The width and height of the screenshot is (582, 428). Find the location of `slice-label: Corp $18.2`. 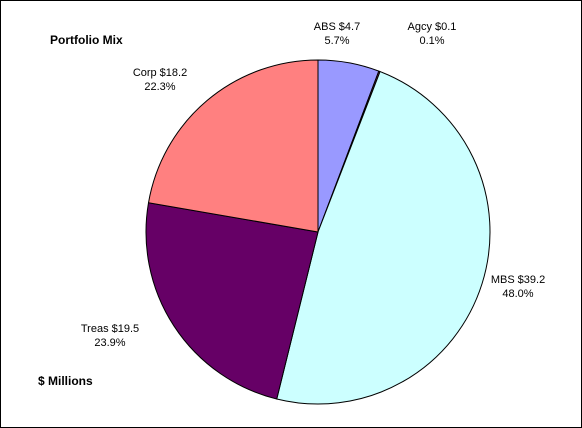

slice-label: Corp $18.2 is located at coordinates (160, 73).